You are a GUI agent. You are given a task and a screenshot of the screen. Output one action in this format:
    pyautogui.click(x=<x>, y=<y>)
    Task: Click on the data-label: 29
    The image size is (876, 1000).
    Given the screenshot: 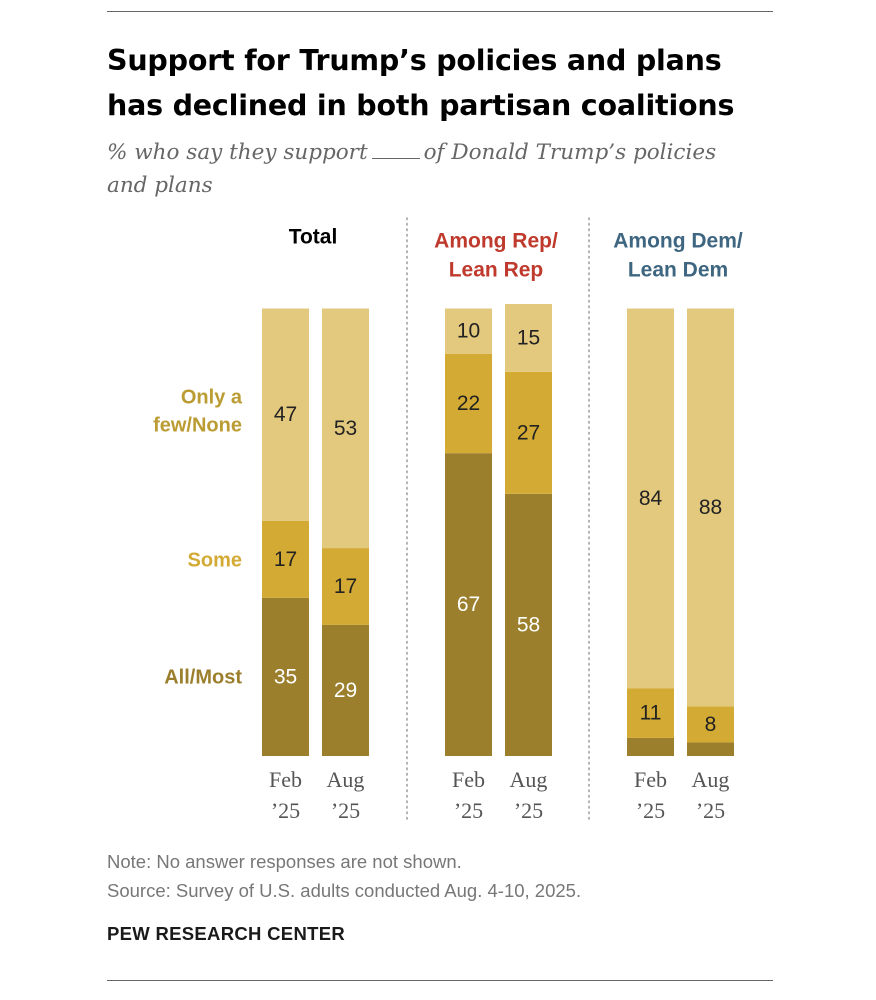 What is the action you would take?
    pyautogui.click(x=345, y=690)
    